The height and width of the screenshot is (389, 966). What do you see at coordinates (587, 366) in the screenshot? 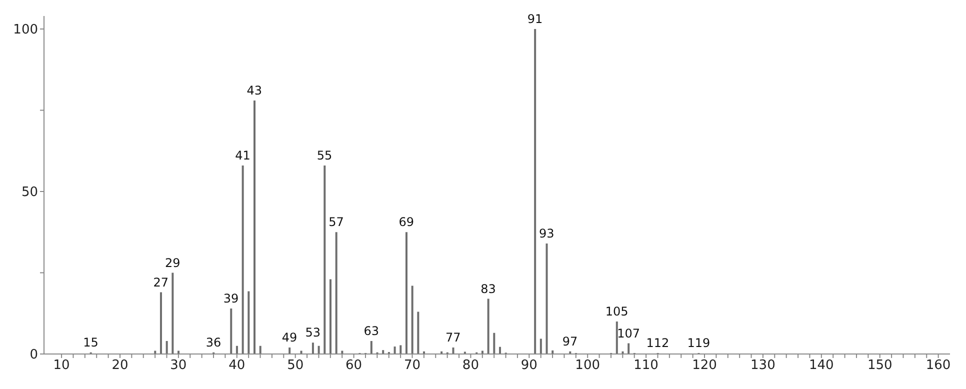
I see `x-tick-label: 100` at bounding box center [587, 366].